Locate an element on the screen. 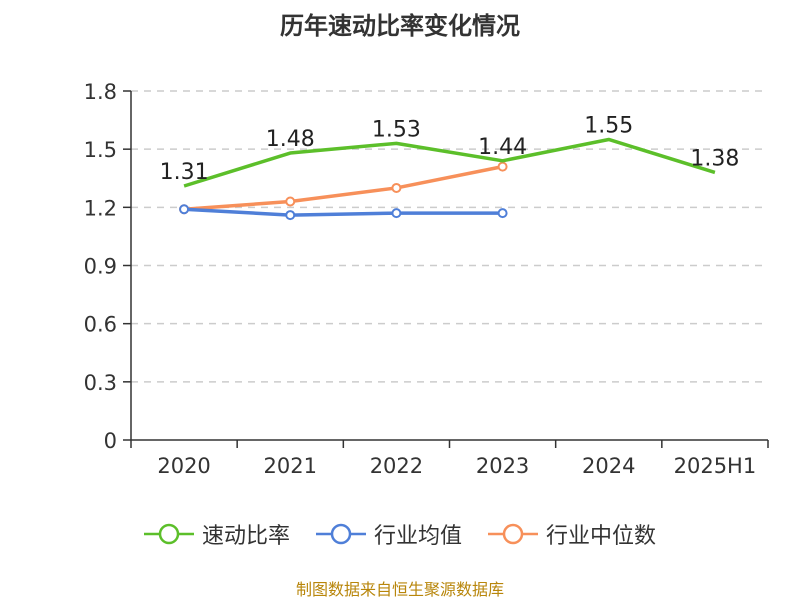 The height and width of the screenshot is (600, 800). legend-item: 行业均值 is located at coordinates (388, 534).